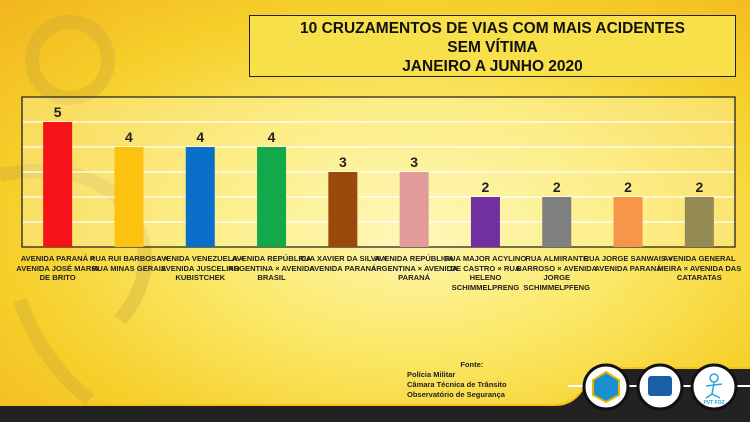 This screenshot has width=750, height=422. I want to click on logo-pvt-foz: PVT FOZ, so click(714, 387).